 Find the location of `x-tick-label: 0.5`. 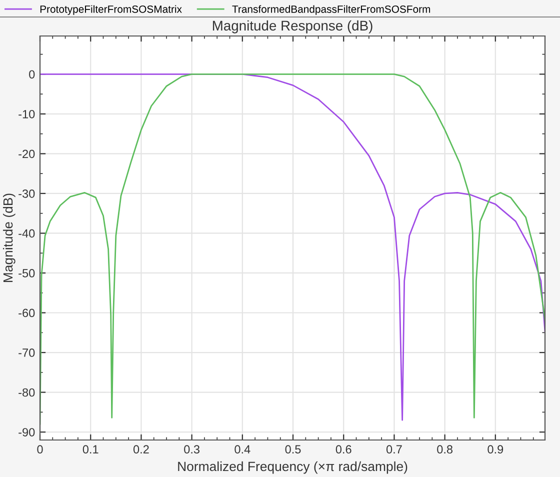

x-tick-label: 0.5 is located at coordinates (293, 449).